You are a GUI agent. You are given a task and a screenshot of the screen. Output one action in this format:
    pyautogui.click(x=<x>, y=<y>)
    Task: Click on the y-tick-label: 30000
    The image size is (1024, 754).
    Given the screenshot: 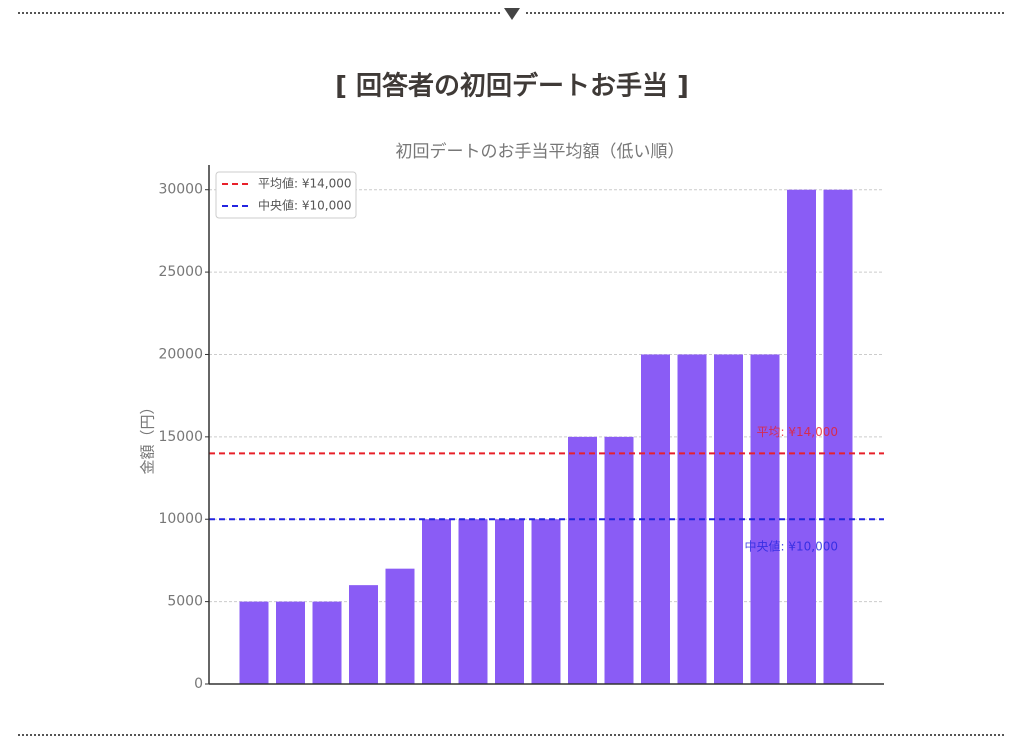 What is the action you would take?
    pyautogui.click(x=180, y=190)
    